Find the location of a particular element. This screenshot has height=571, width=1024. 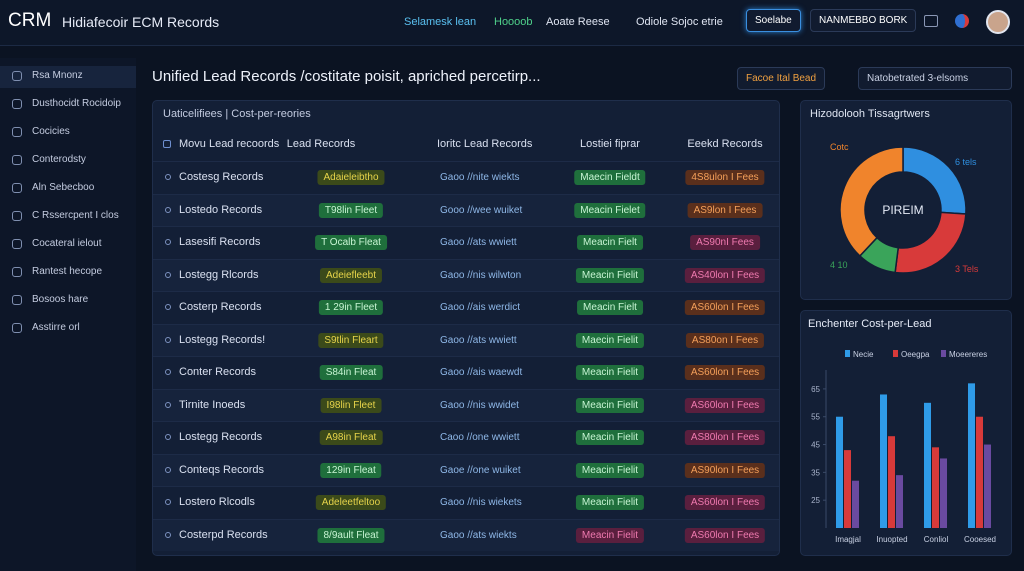

legend-label: Oeegpa is located at coordinates (915, 354).